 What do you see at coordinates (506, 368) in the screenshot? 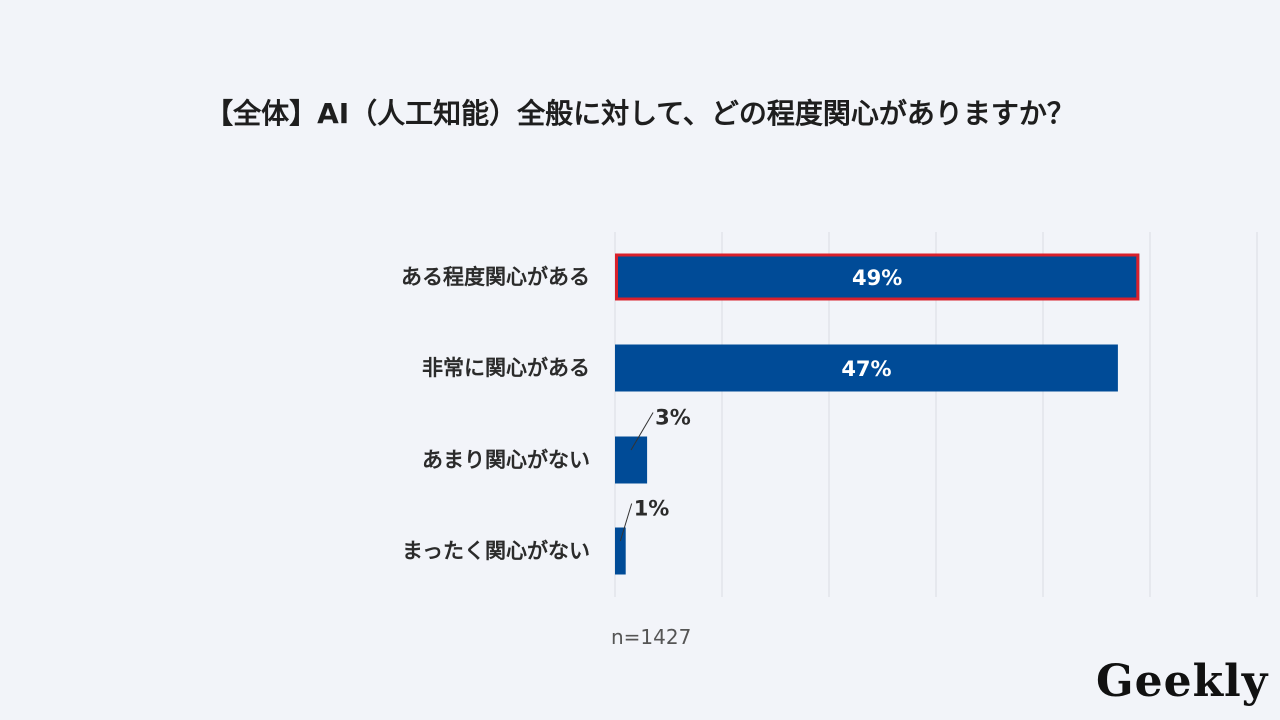
I see `category-label: 非常に関心がある` at bounding box center [506, 368].